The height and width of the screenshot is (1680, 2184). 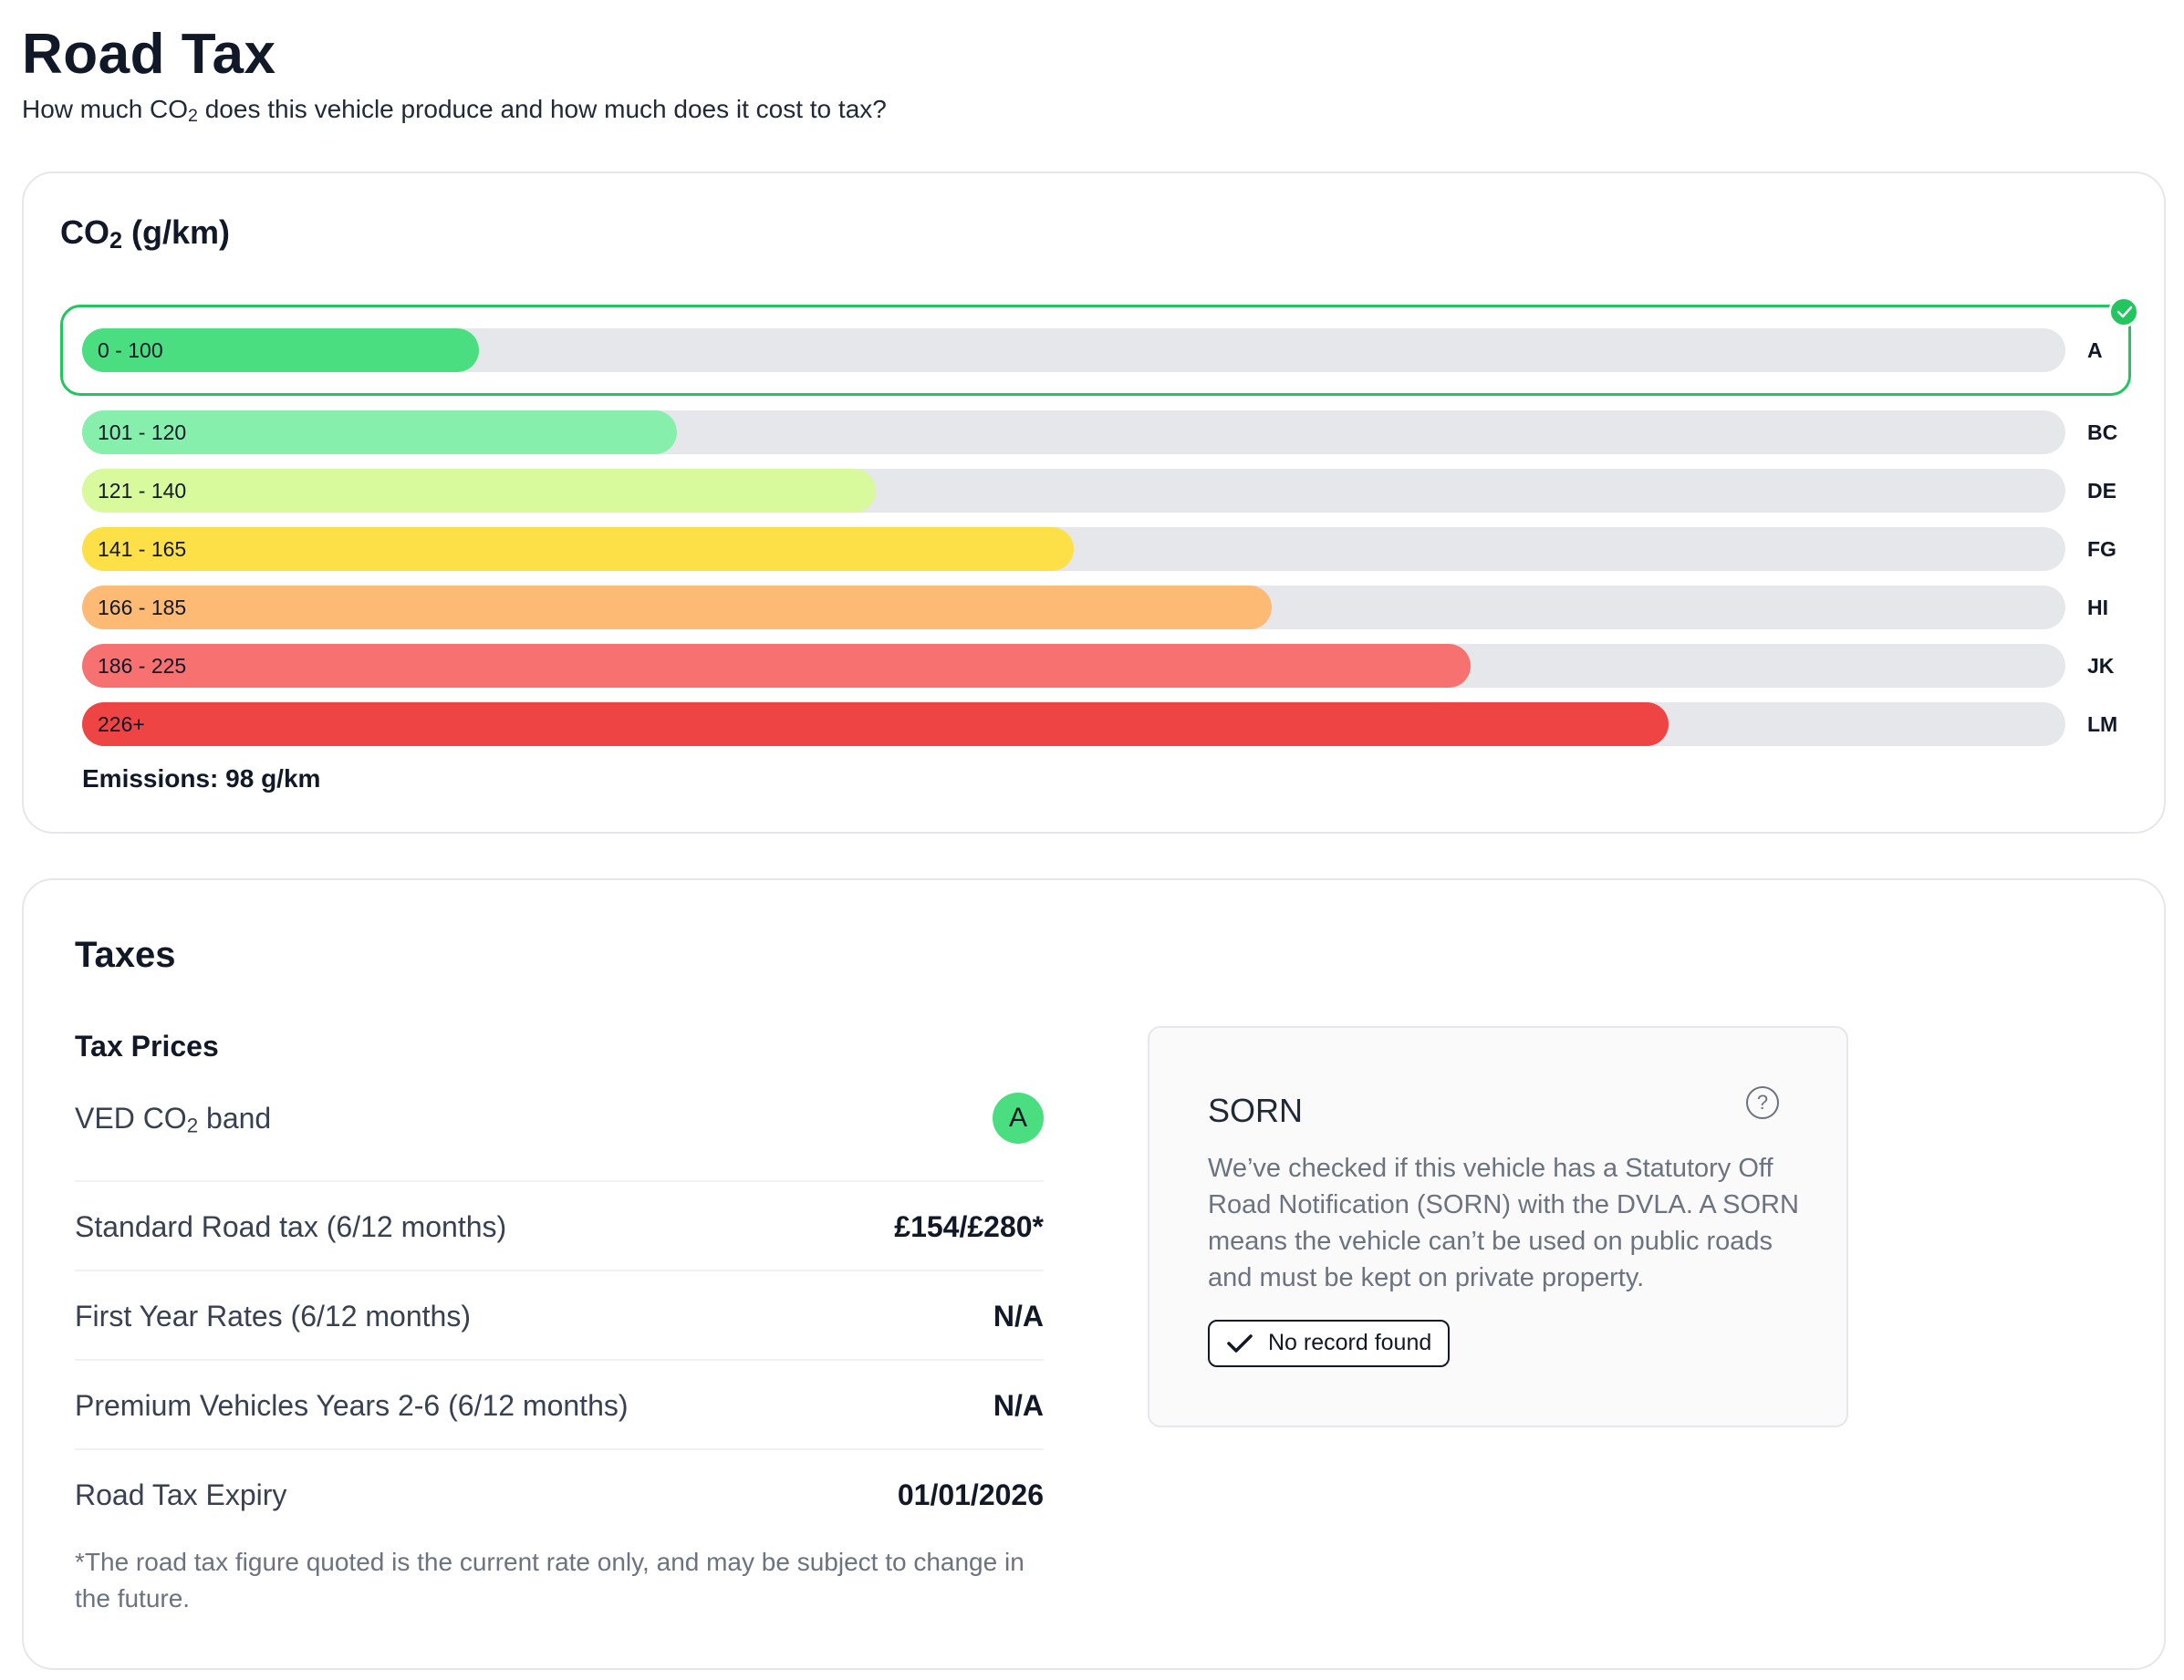 I want to click on tax-row-label: Premium Vehicles Years 2-6 (6/12 months), so click(x=352, y=1406).